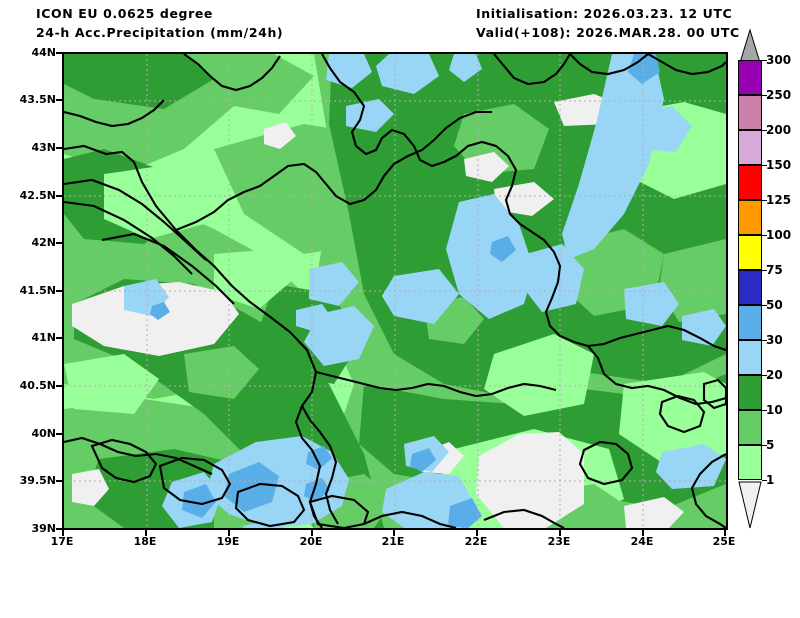 This screenshot has height=618, width=800. What do you see at coordinates (43, 337) in the screenshot?
I see `ytick-41n: 41N` at bounding box center [43, 337].